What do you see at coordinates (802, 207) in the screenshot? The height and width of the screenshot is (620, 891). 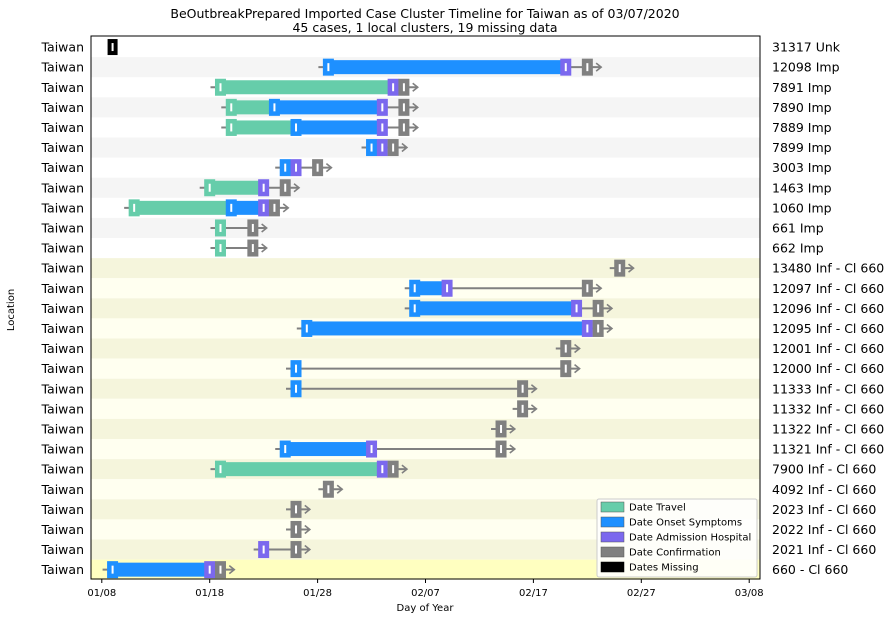 I see `row-case-label: 1060 Imp` at bounding box center [802, 207].